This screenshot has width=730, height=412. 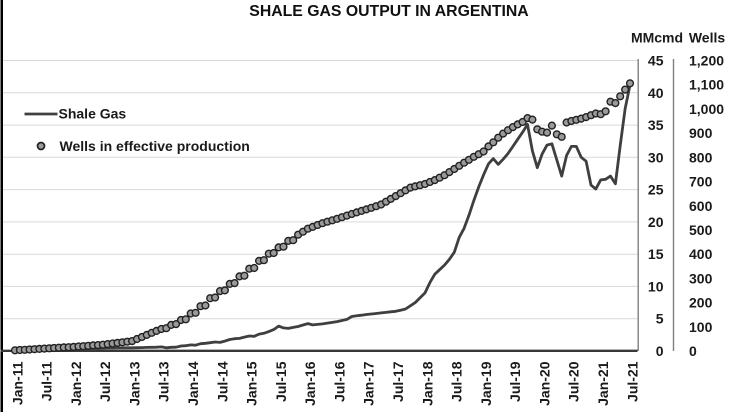 I want to click on svg-text: 900, so click(x=701, y=133).